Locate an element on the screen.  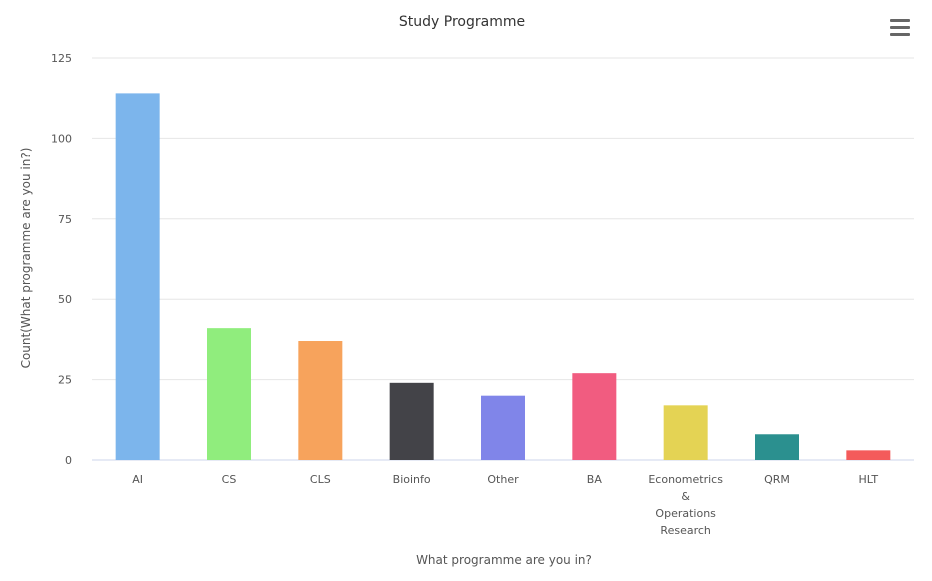
x-tick-label: Econometrics is located at coordinates (685, 479).